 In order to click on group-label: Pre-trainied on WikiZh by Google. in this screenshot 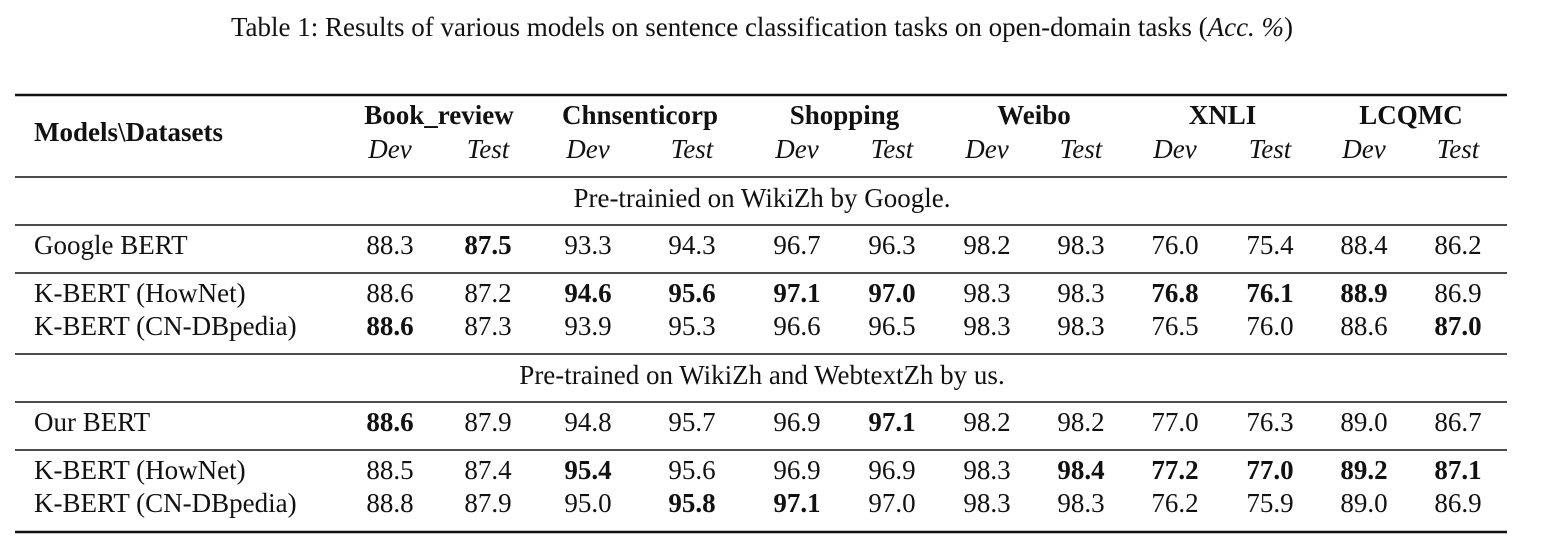, I will do `click(761, 198)`.